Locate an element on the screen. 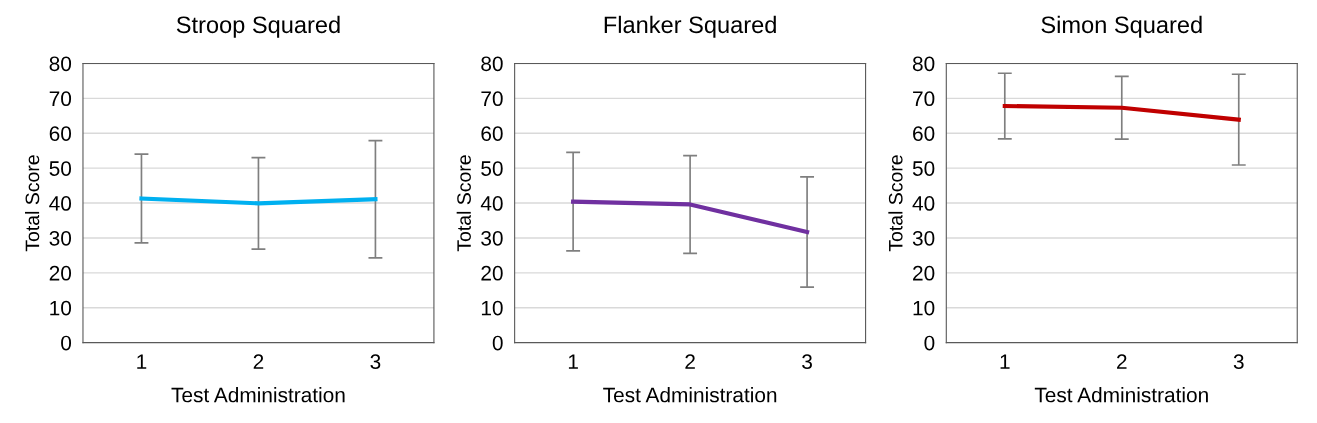 This screenshot has width=1317, height=423. chart-title: Flanker Squared is located at coordinates (690, 26).